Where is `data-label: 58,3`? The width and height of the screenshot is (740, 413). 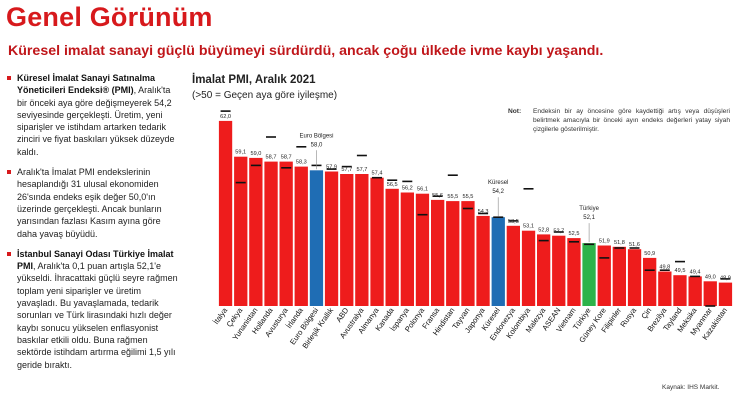 data-label: 58,3 is located at coordinates (301, 163).